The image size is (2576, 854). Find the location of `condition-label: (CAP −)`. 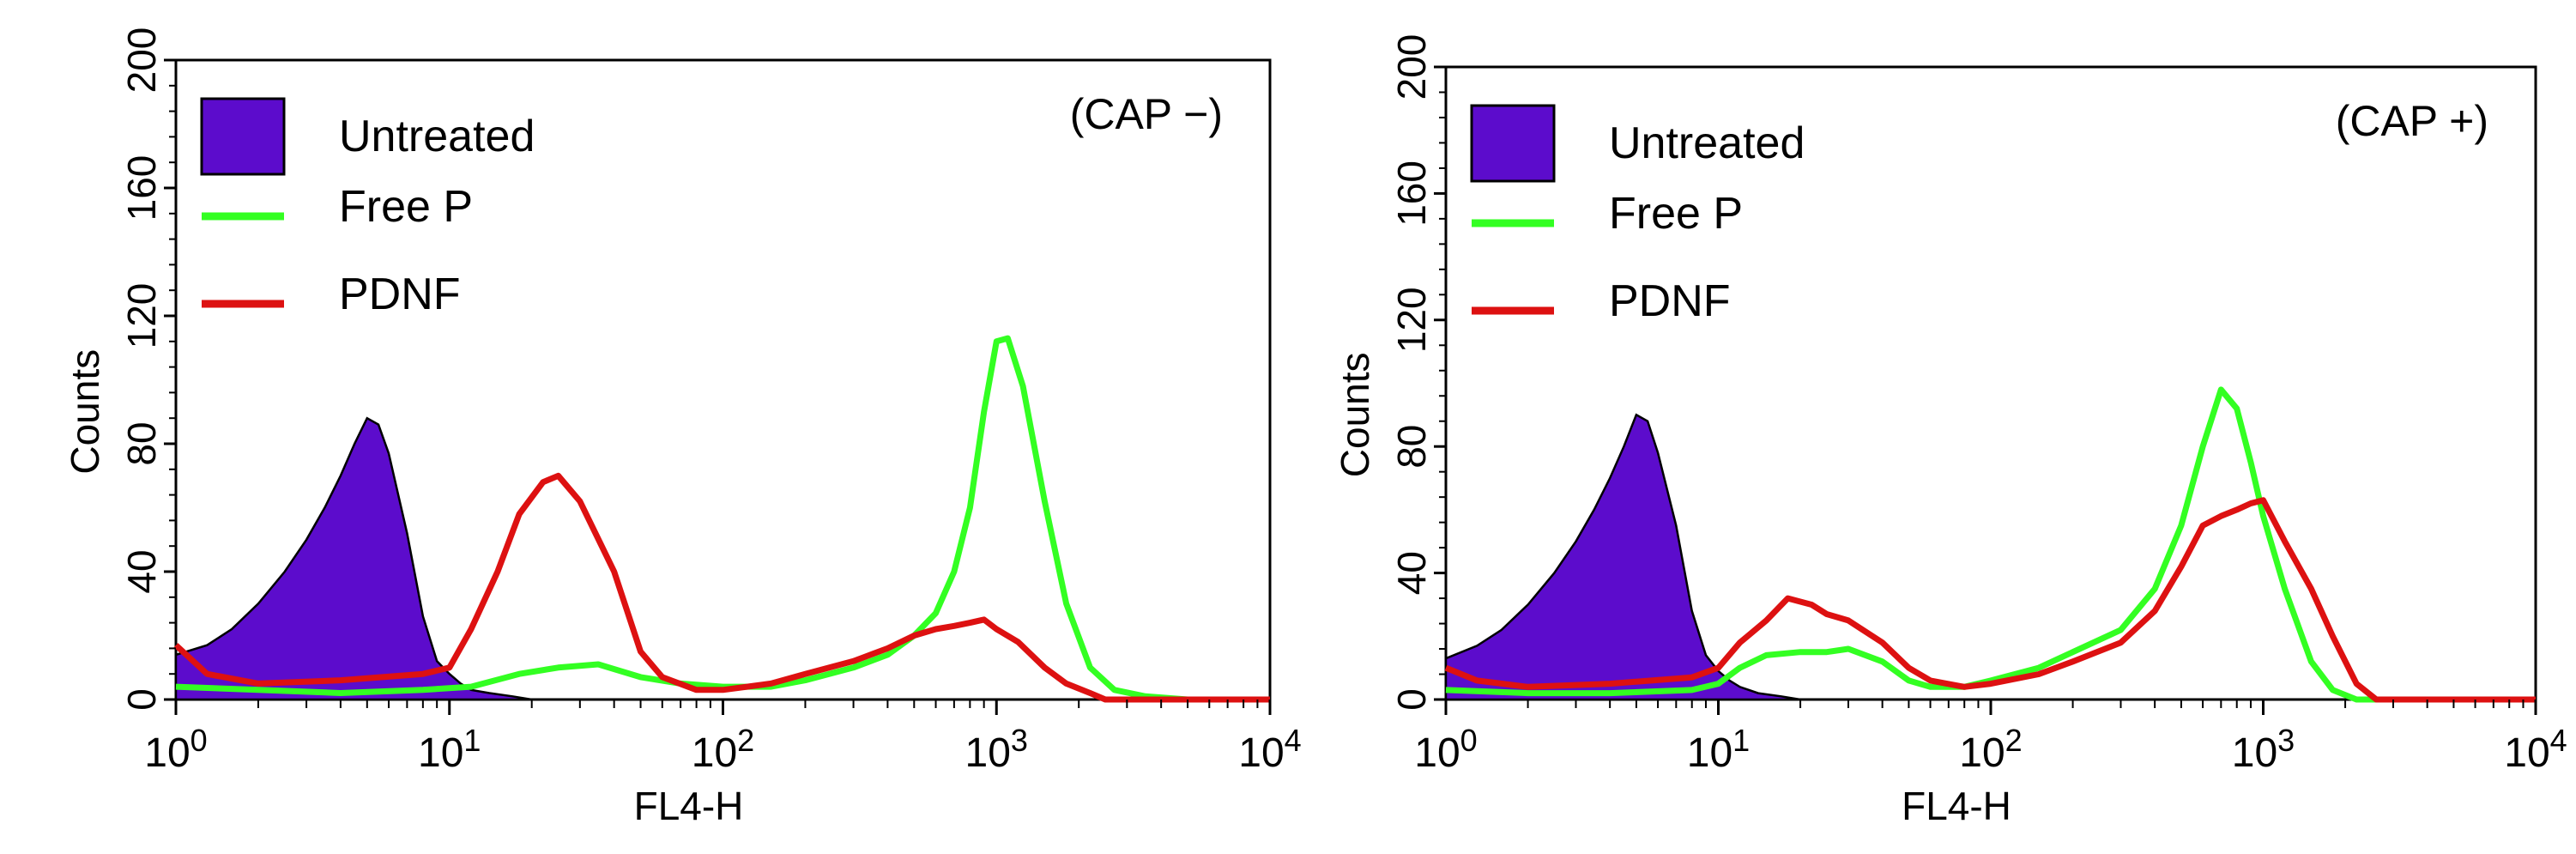

condition-label: (CAP −) is located at coordinates (1146, 114).